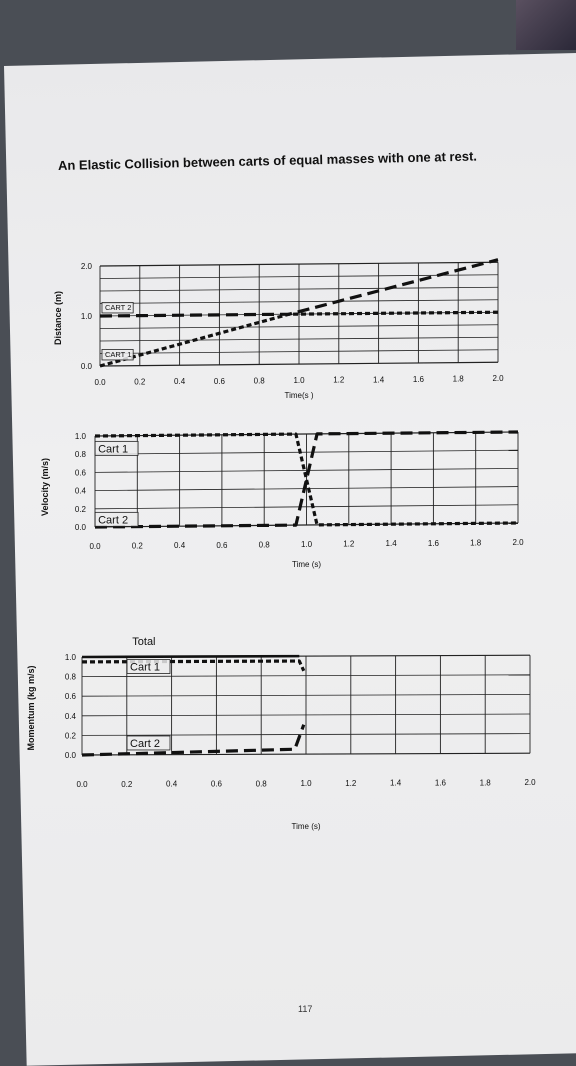  Describe the element at coordinates (31, 707) in the screenshot. I see `y-axis-label: Momentum (kg m/s)` at that location.